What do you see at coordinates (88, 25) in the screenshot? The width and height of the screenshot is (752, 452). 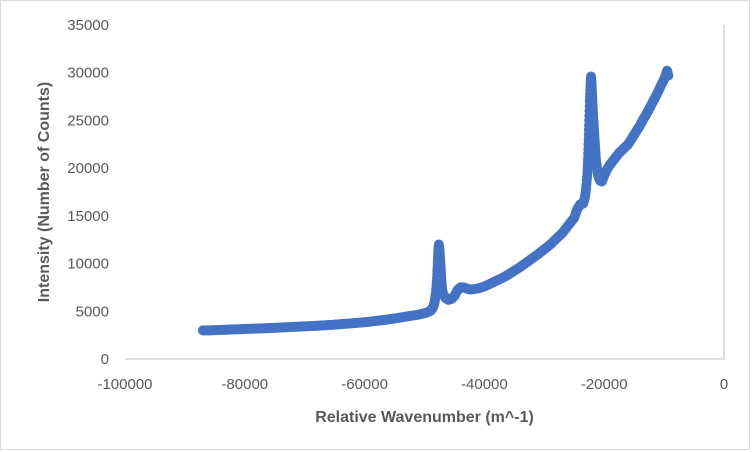 I see `y-tick-label: 35000` at bounding box center [88, 25].